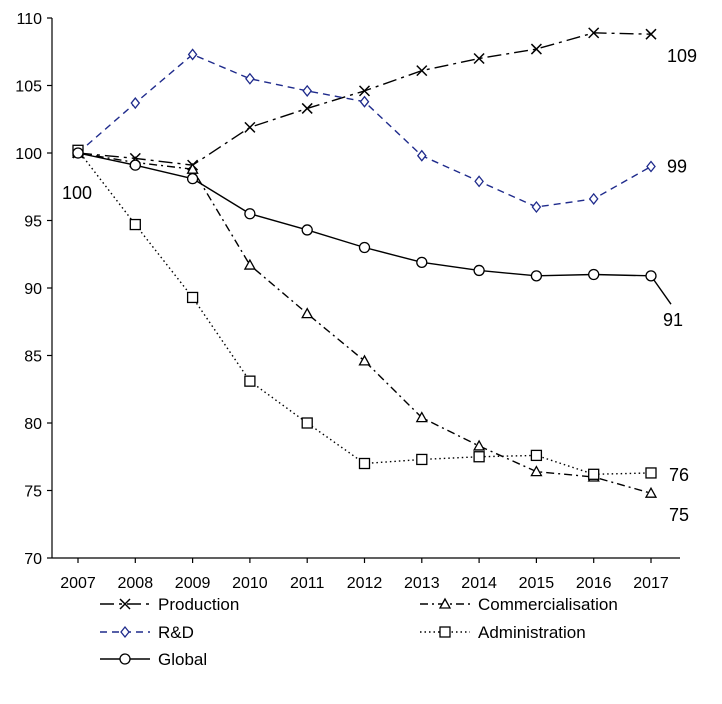  Describe the element at coordinates (33, 559) in the screenshot. I see `y-tick-label: 70` at that location.